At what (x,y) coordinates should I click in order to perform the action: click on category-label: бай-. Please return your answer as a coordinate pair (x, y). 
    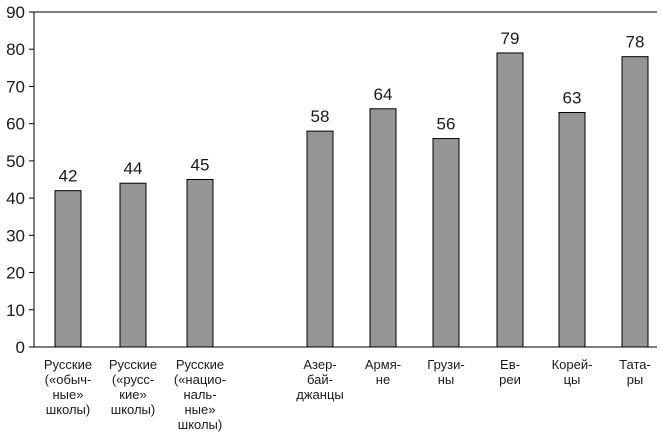
    Looking at the image, I should click on (320, 379).